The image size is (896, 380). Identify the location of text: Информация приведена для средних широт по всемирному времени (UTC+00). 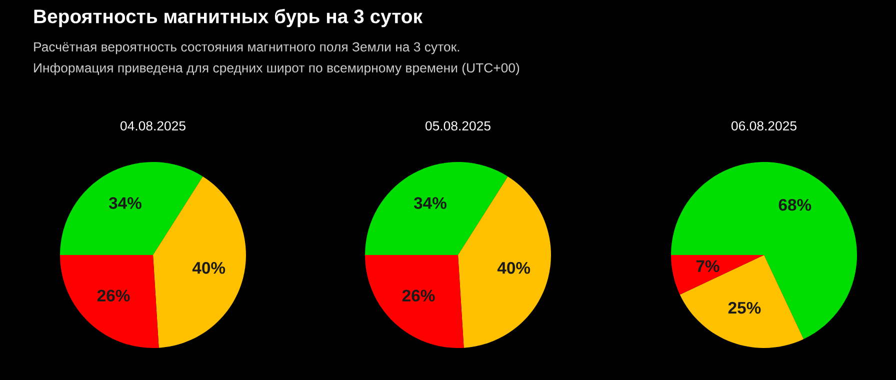
(277, 69).